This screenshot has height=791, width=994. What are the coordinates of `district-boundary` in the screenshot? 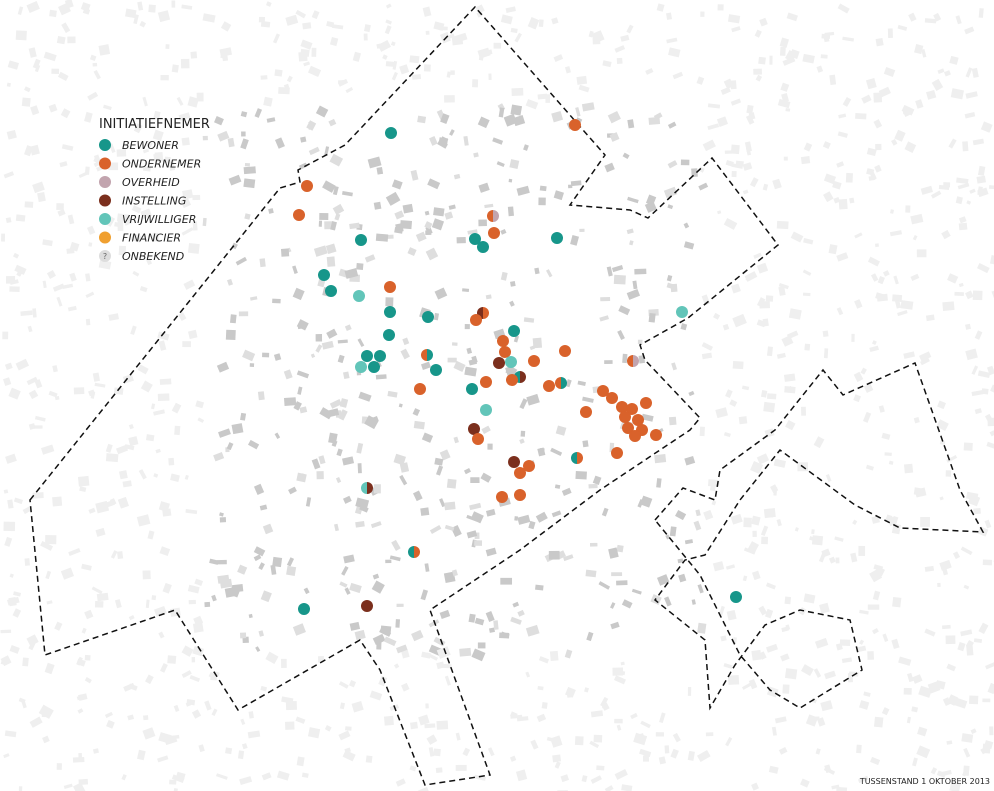 It's located at (819, 536).